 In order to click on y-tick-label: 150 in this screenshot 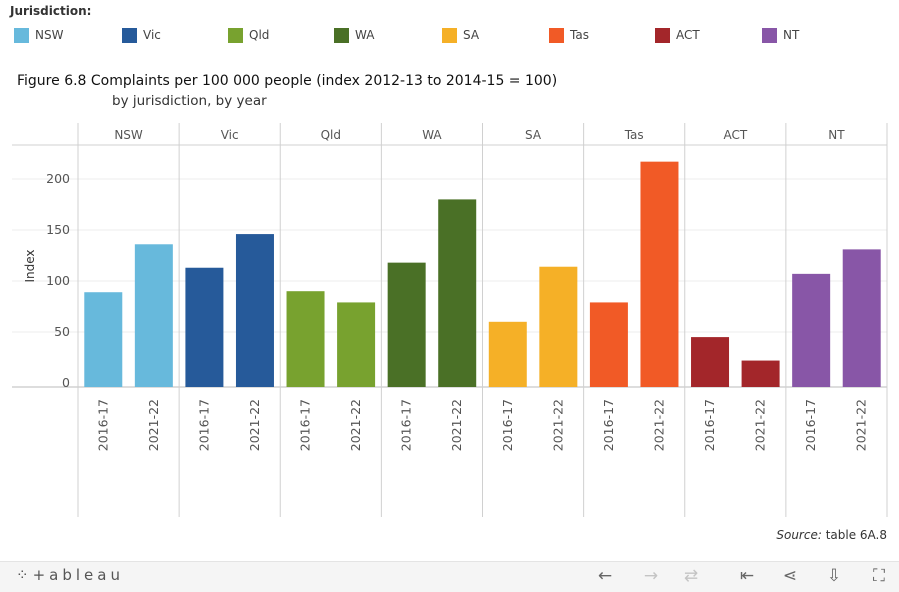, I will do `click(58, 229)`.